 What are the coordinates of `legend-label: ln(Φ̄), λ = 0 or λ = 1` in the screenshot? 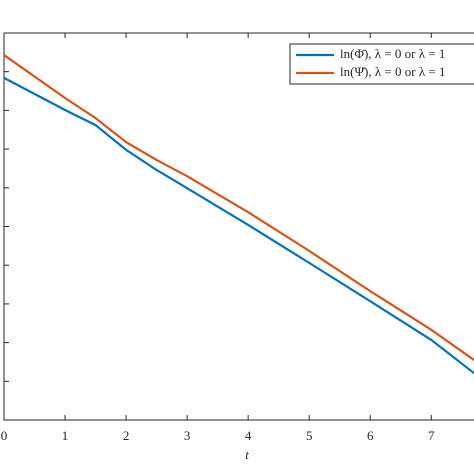 It's located at (392, 53).